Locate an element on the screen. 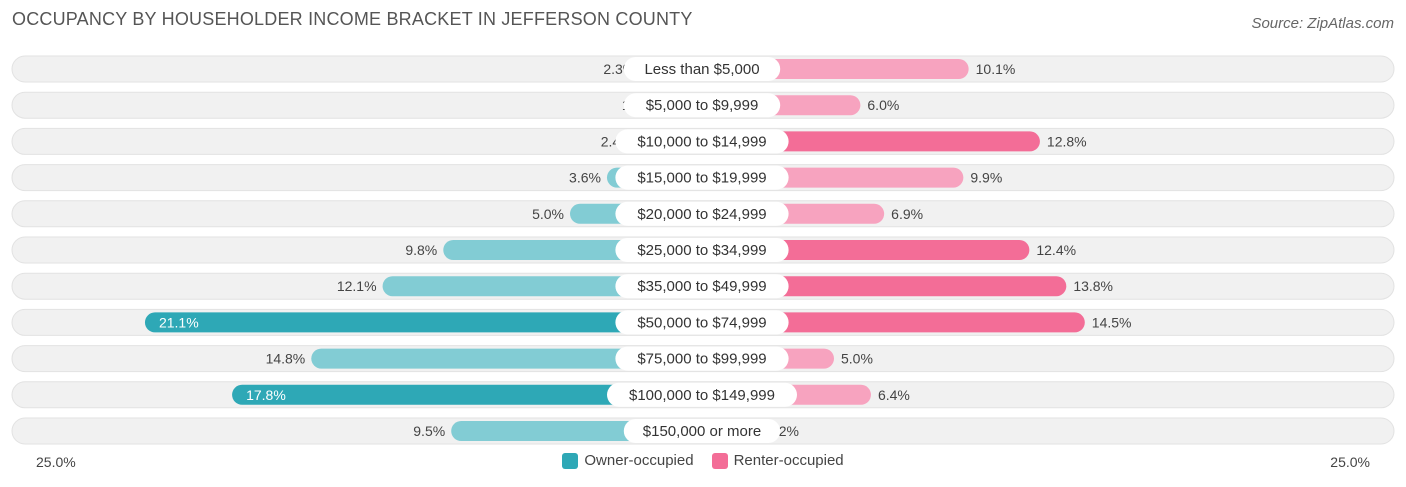 This screenshot has width=1406, height=487. renter-value-label: 5.0% is located at coordinates (857, 359).